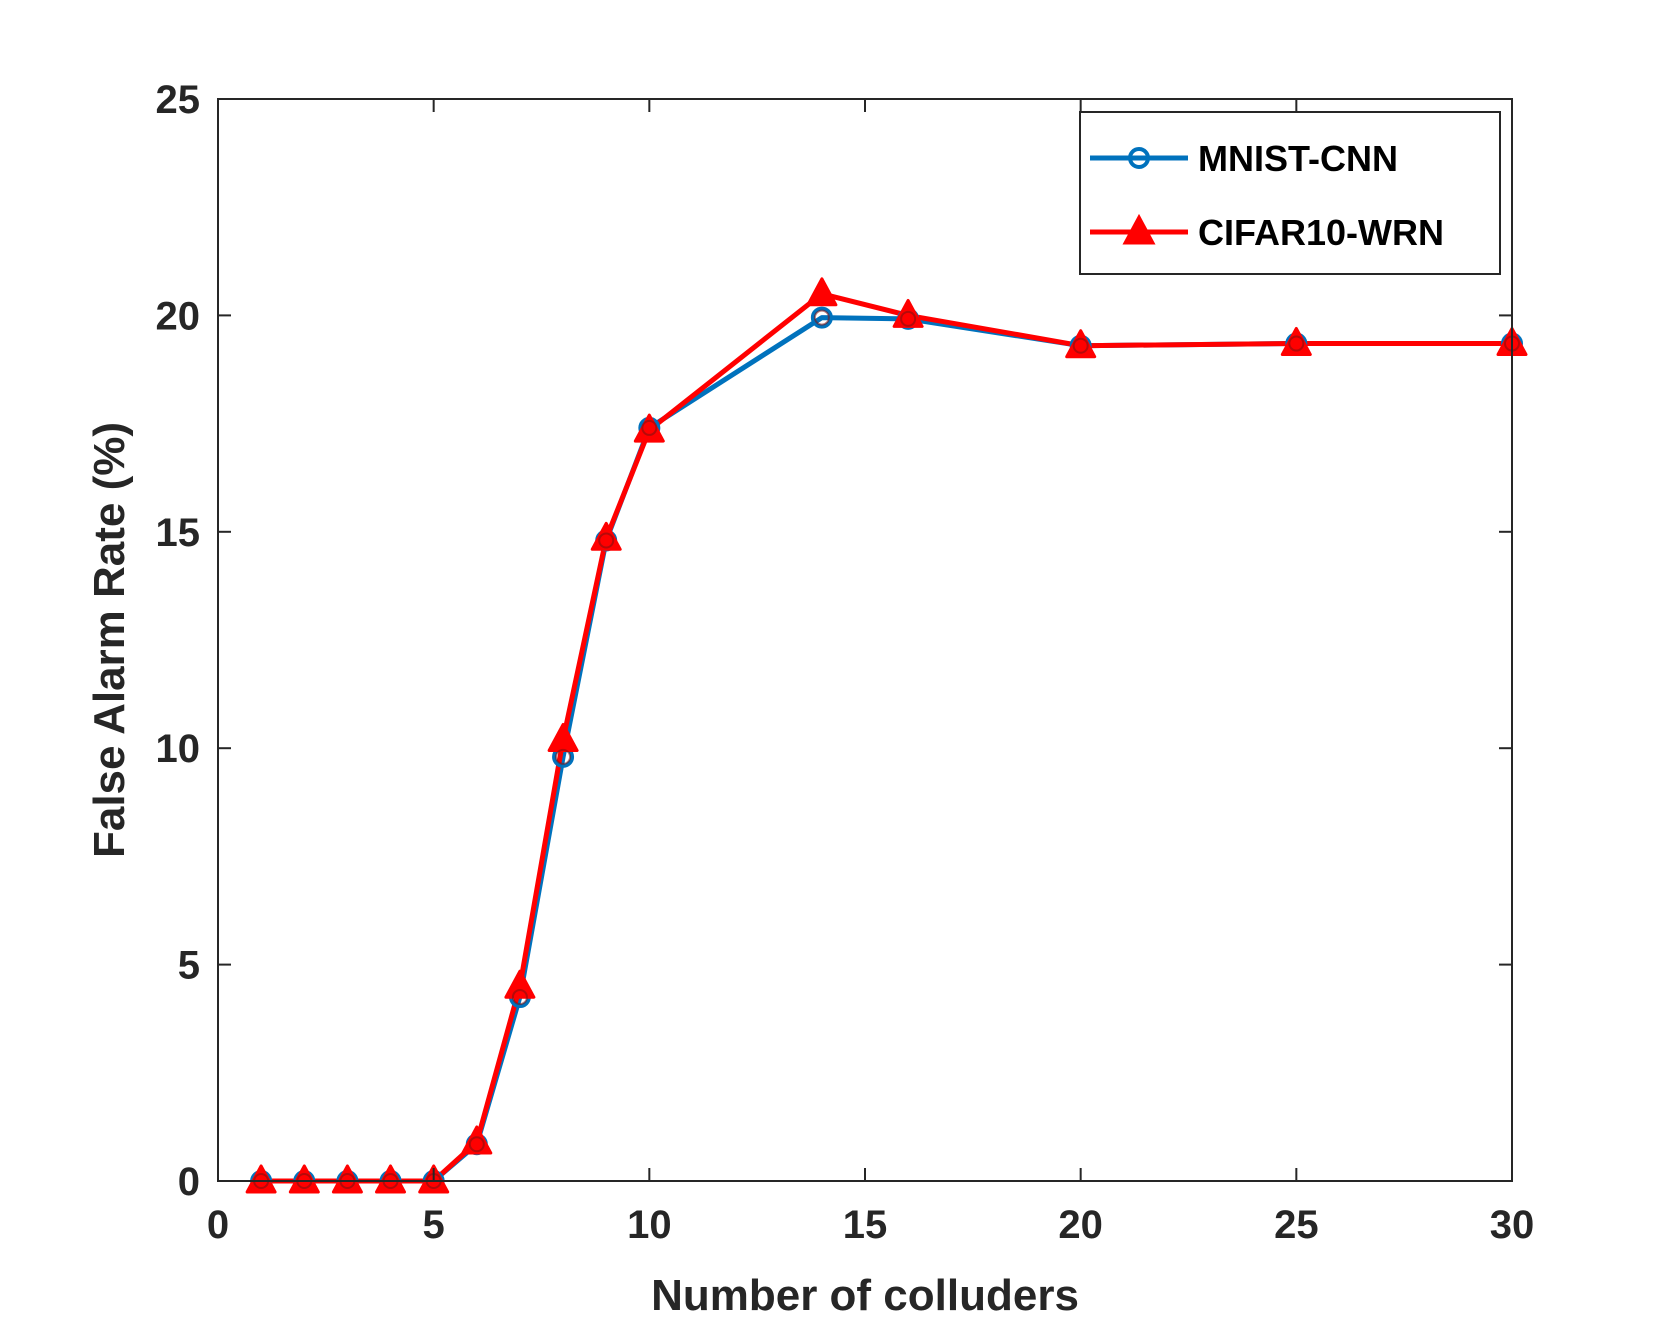 The width and height of the screenshot is (1662, 1321). I want to click on legend-entry-cifar10-wrn: CIFAR10-WRN, so click(1321, 232).